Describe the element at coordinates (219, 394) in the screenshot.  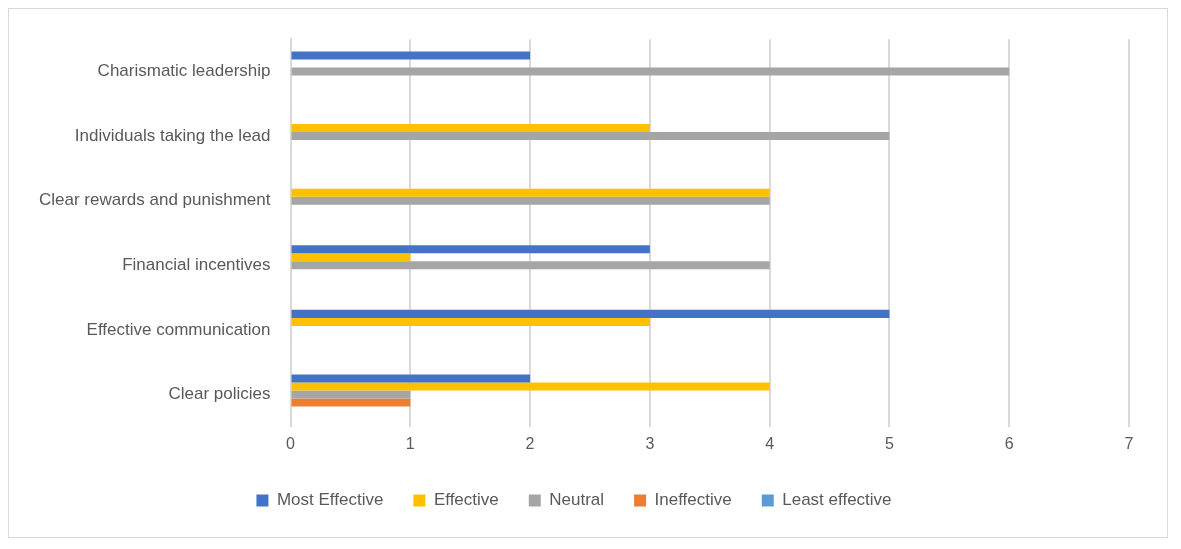
I see `y-tick-label: Clear policies` at that location.